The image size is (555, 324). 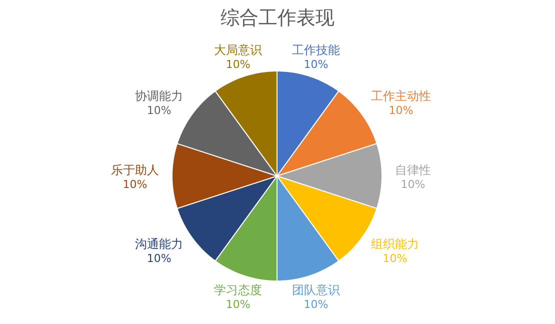 What do you see at coordinates (135, 170) in the screenshot?
I see `slice-label: 乐于助人` at bounding box center [135, 170].